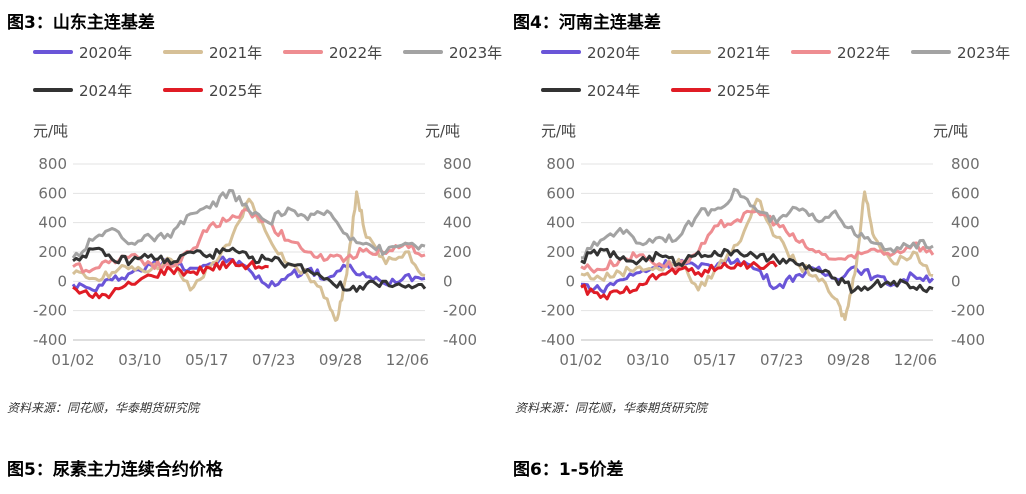 The width and height of the screenshot is (1026, 494). Describe the element at coordinates (568, 470) in the screenshot. I see `fig6-title: 图6：1-5价差` at that location.